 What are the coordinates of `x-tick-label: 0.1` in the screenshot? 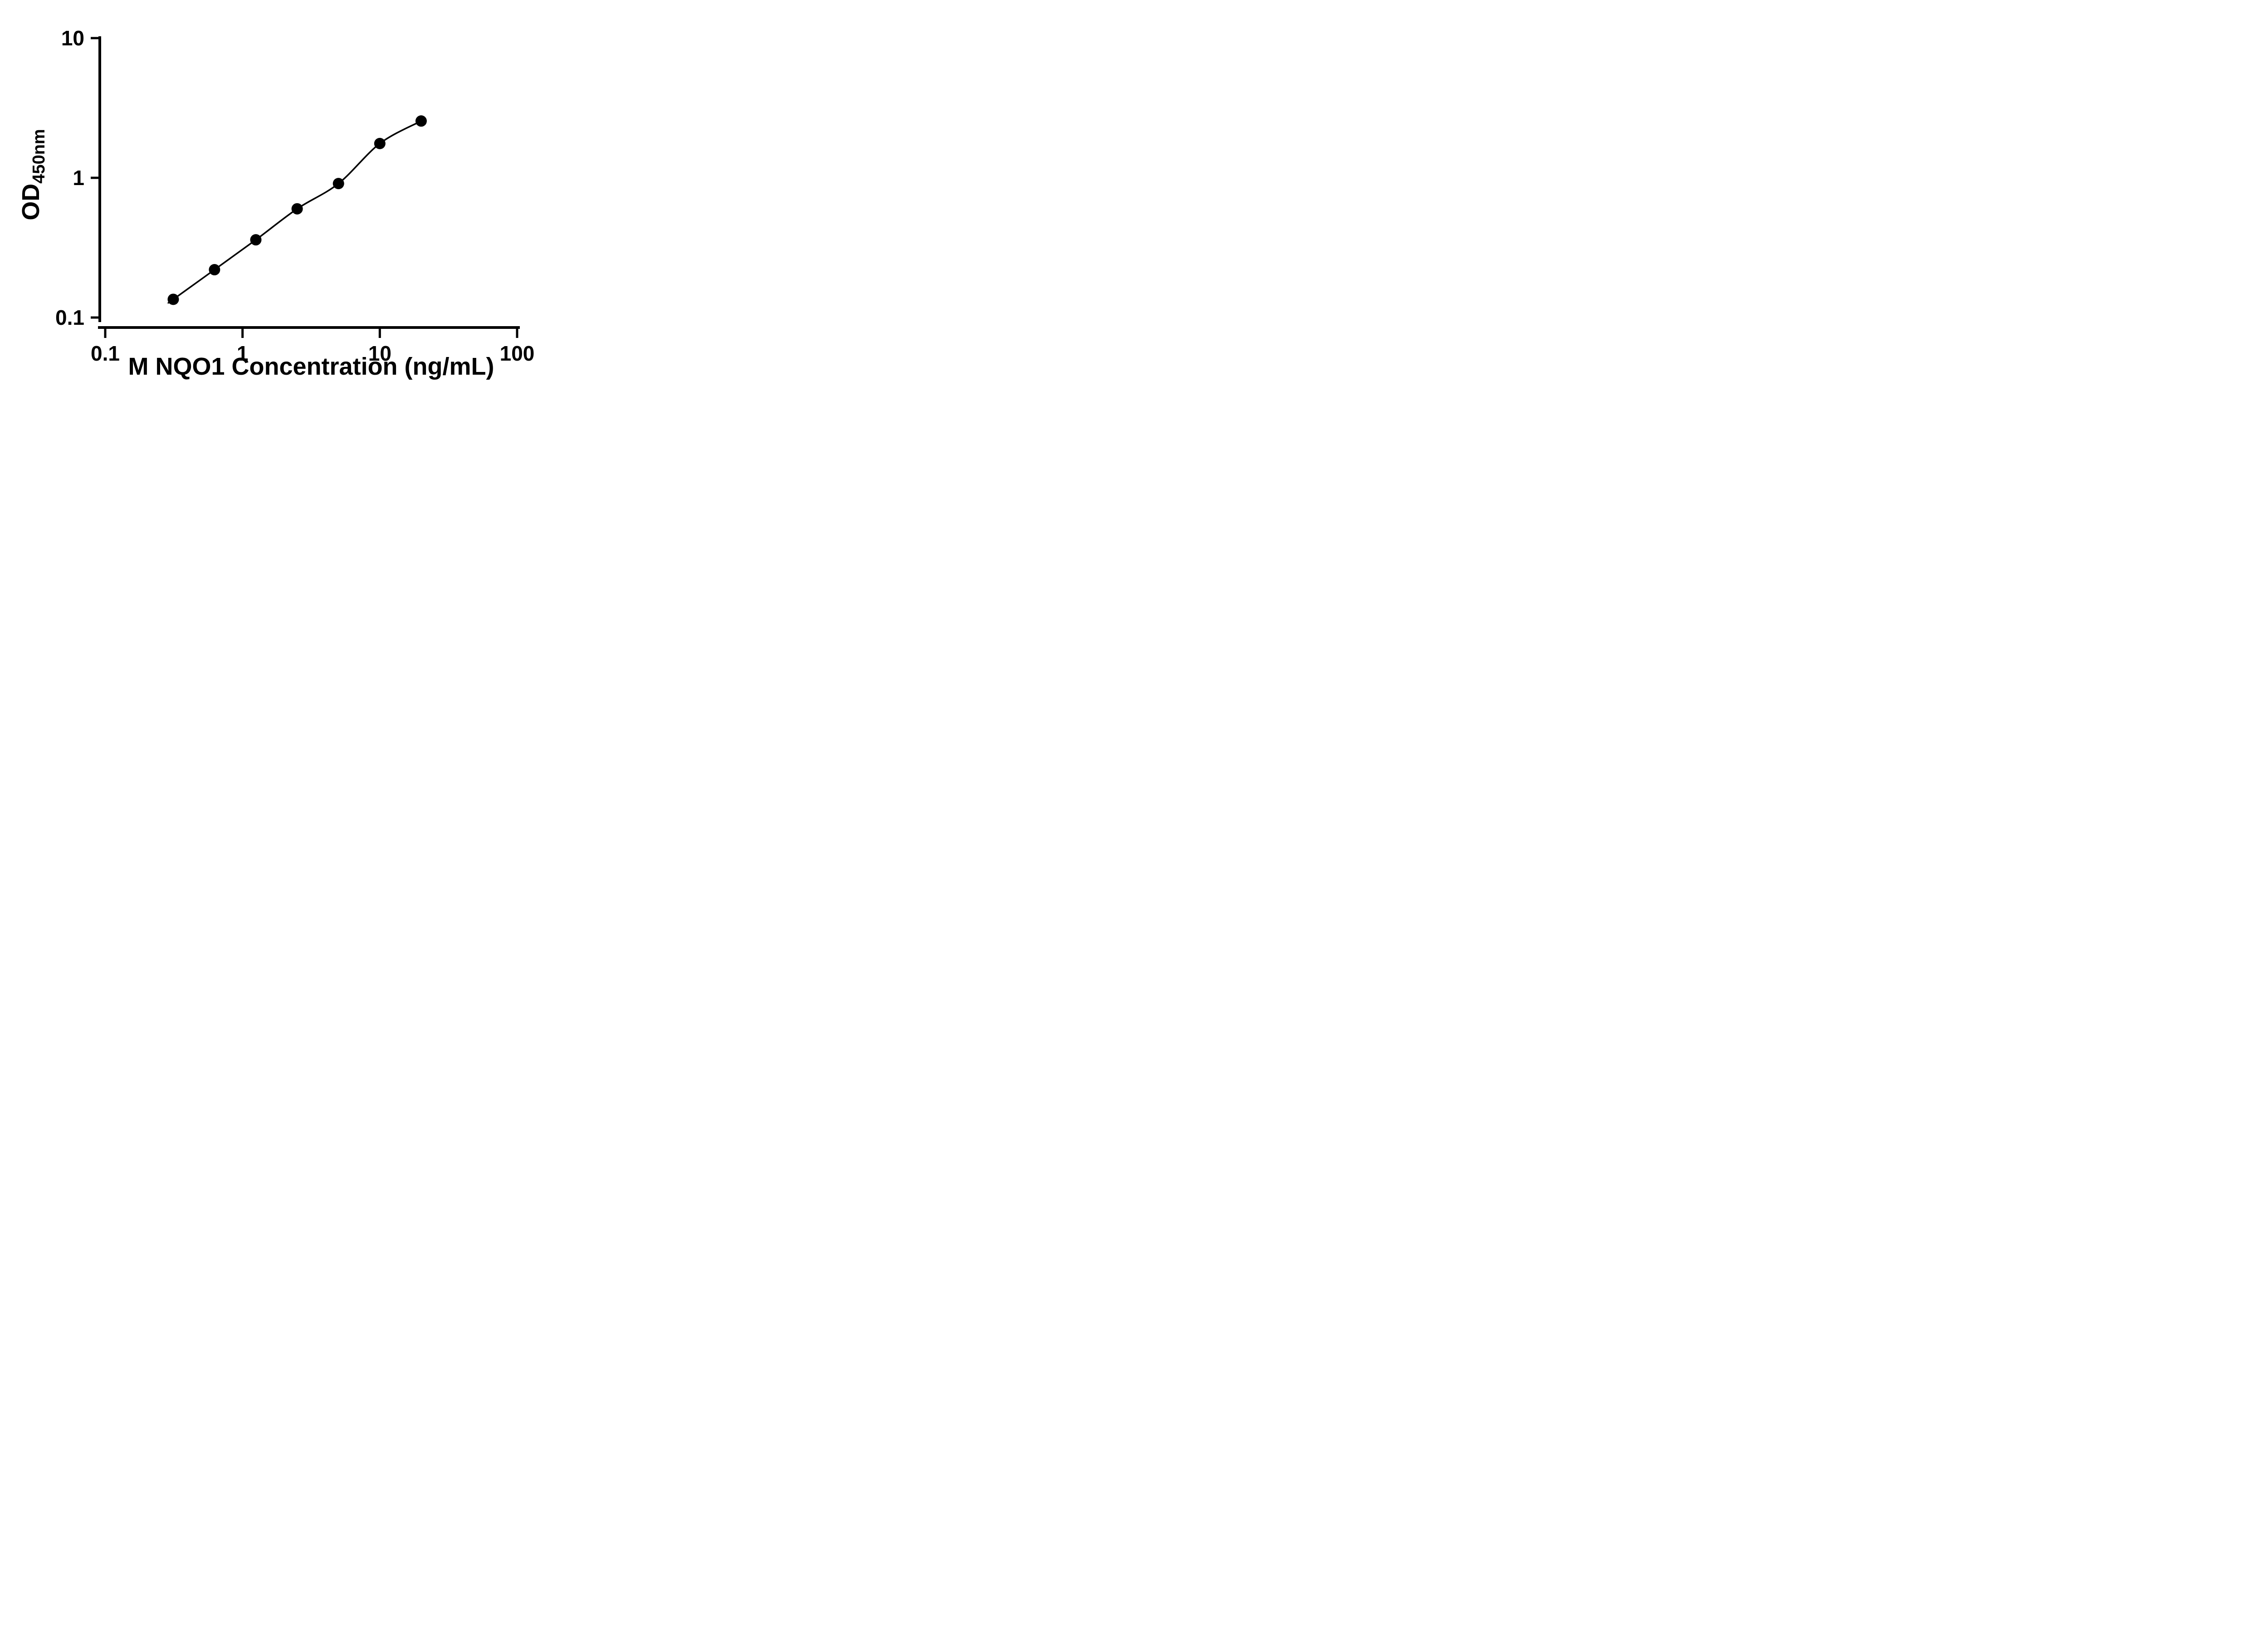 It's located at (106, 353).